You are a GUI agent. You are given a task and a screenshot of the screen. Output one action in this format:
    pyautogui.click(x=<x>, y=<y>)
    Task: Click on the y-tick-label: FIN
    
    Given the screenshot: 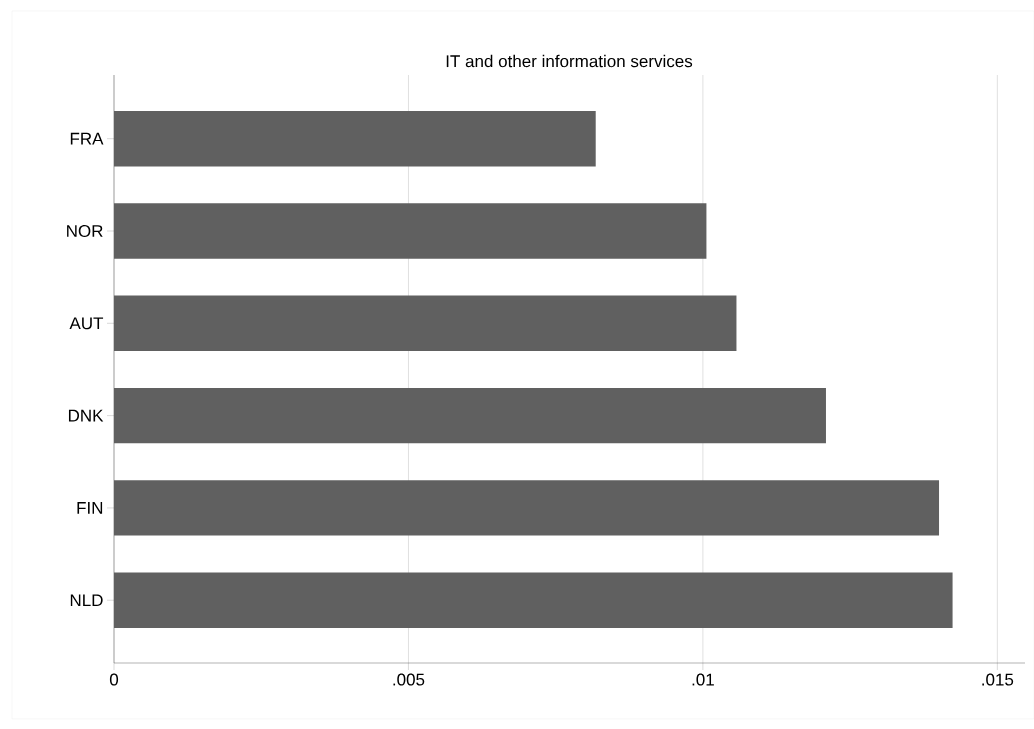 What is the action you would take?
    pyautogui.click(x=90, y=508)
    